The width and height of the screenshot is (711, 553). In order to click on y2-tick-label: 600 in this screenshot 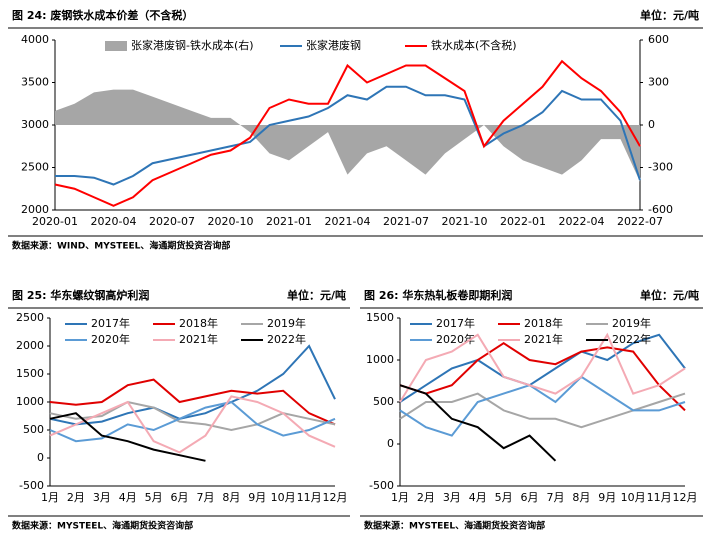, I will do `click(658, 39)`.